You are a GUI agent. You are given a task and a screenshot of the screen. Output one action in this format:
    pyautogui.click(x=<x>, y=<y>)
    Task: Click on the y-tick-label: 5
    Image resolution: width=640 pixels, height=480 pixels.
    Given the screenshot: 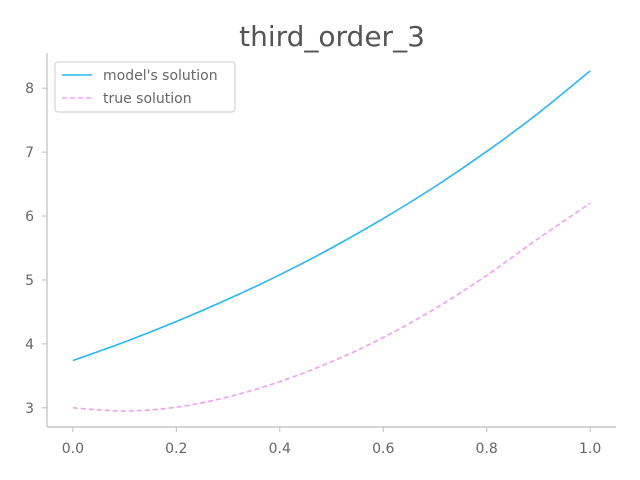 What is the action you would take?
    pyautogui.click(x=29, y=281)
    